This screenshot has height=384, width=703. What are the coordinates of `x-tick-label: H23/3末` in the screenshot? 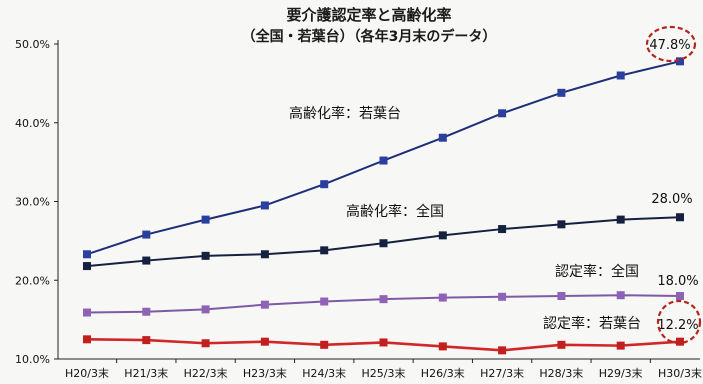 It's located at (265, 373).